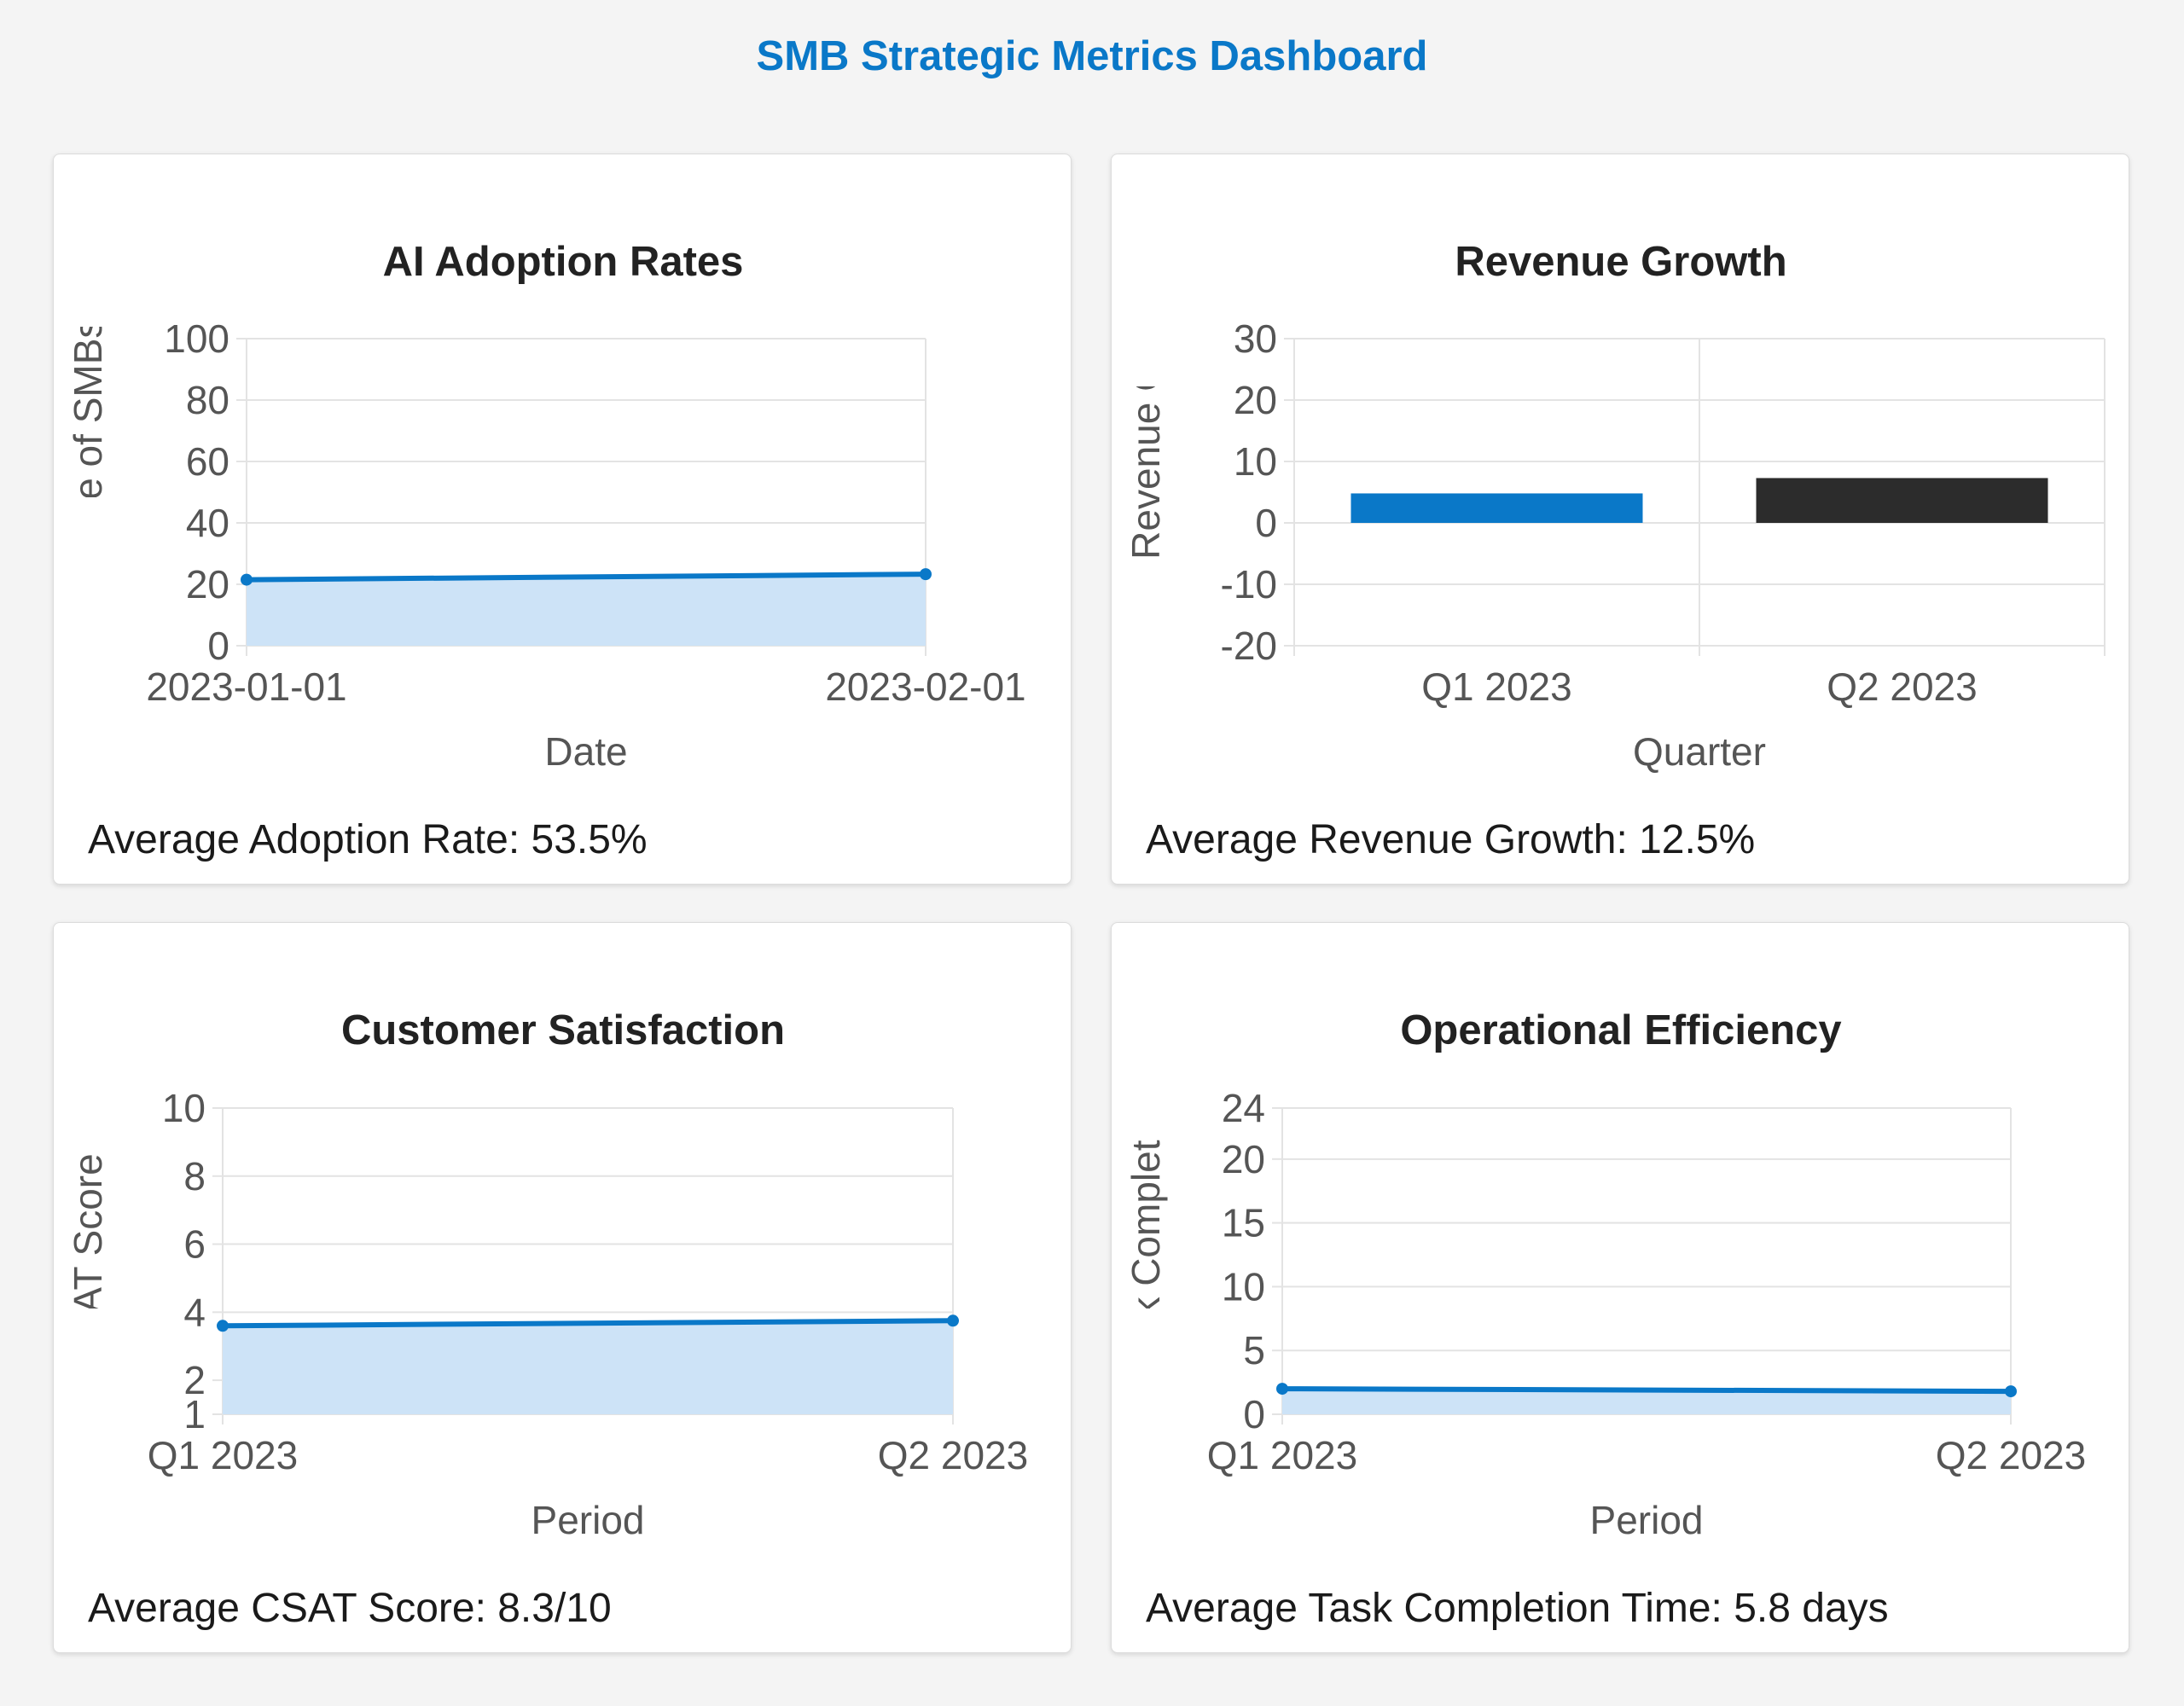 This screenshot has height=1706, width=2184. What do you see at coordinates (1244, 1108) in the screenshot?
I see `y-tick-label: 24` at bounding box center [1244, 1108].